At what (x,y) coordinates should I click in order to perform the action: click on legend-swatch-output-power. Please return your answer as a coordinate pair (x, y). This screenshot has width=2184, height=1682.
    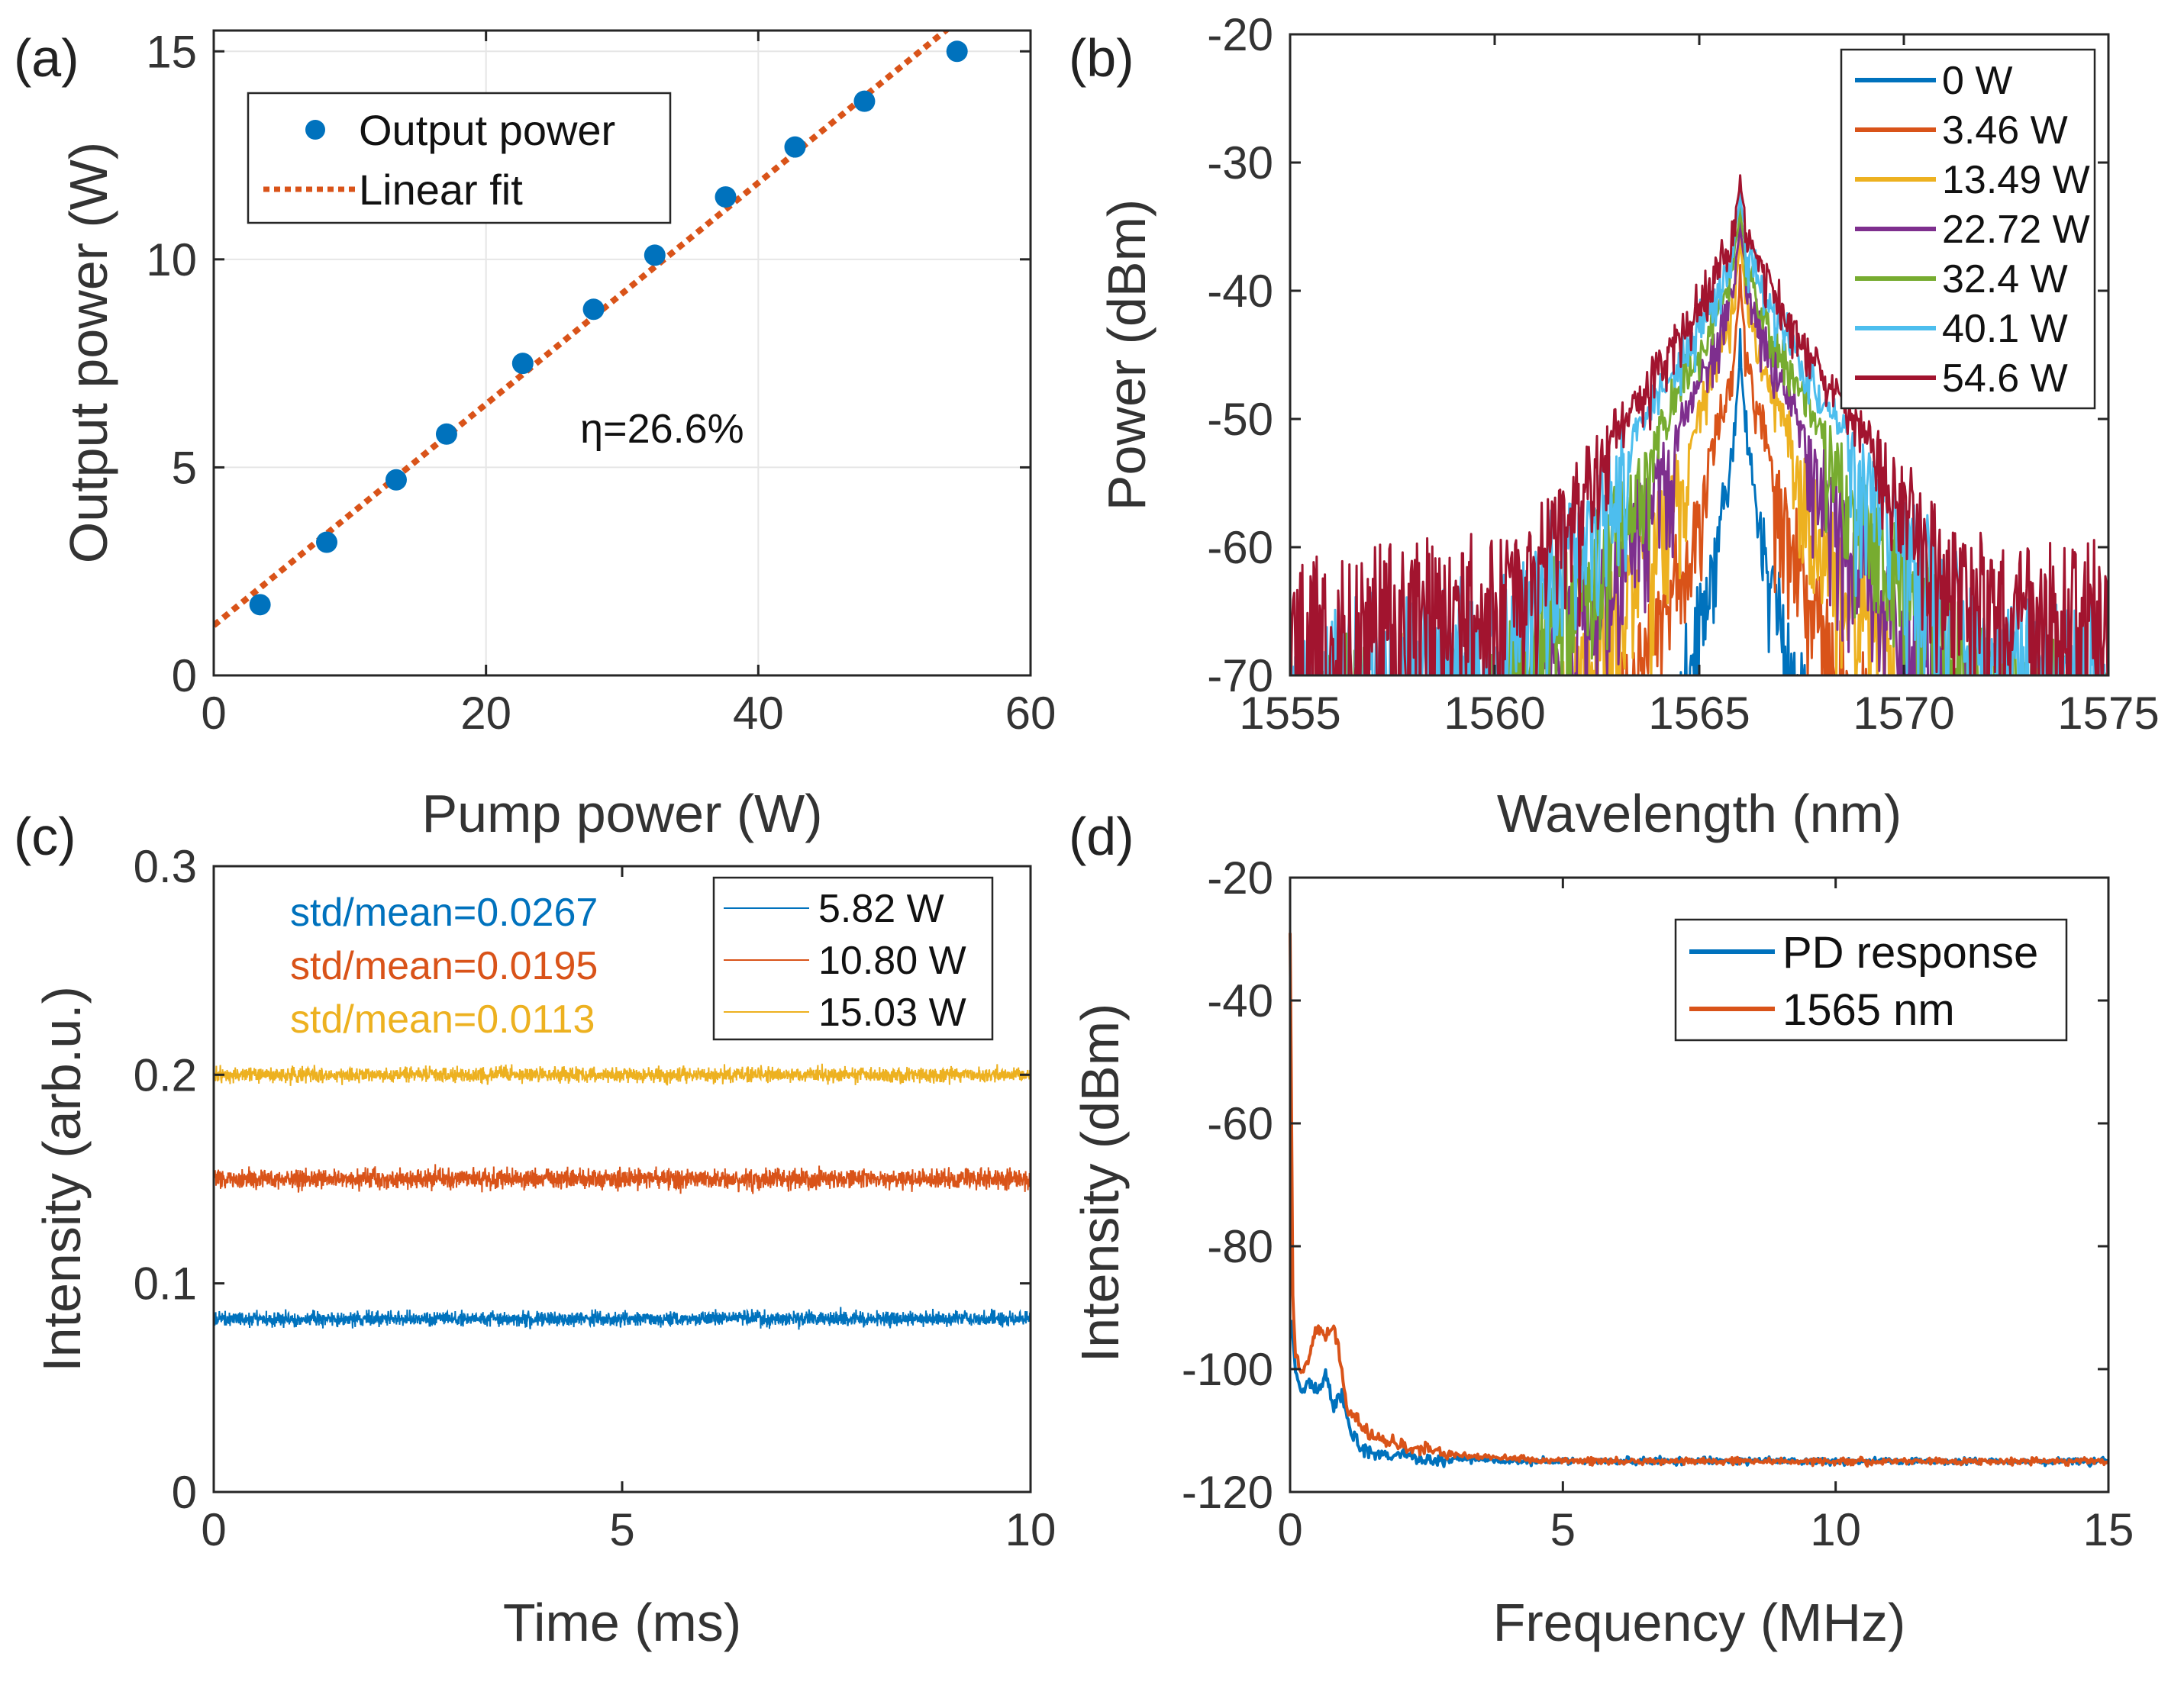
    Looking at the image, I should click on (315, 130).